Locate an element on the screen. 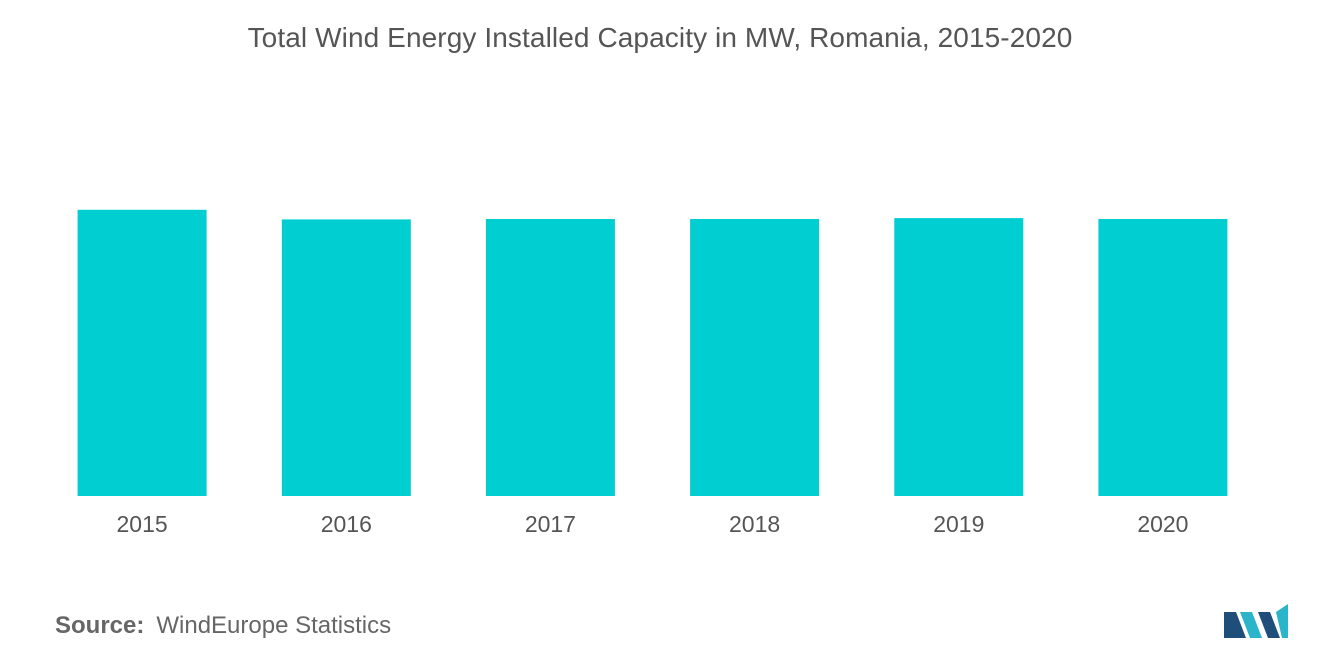 Image resolution: width=1320 pixels, height=665 pixels. bar-2015 is located at coordinates (142, 353).